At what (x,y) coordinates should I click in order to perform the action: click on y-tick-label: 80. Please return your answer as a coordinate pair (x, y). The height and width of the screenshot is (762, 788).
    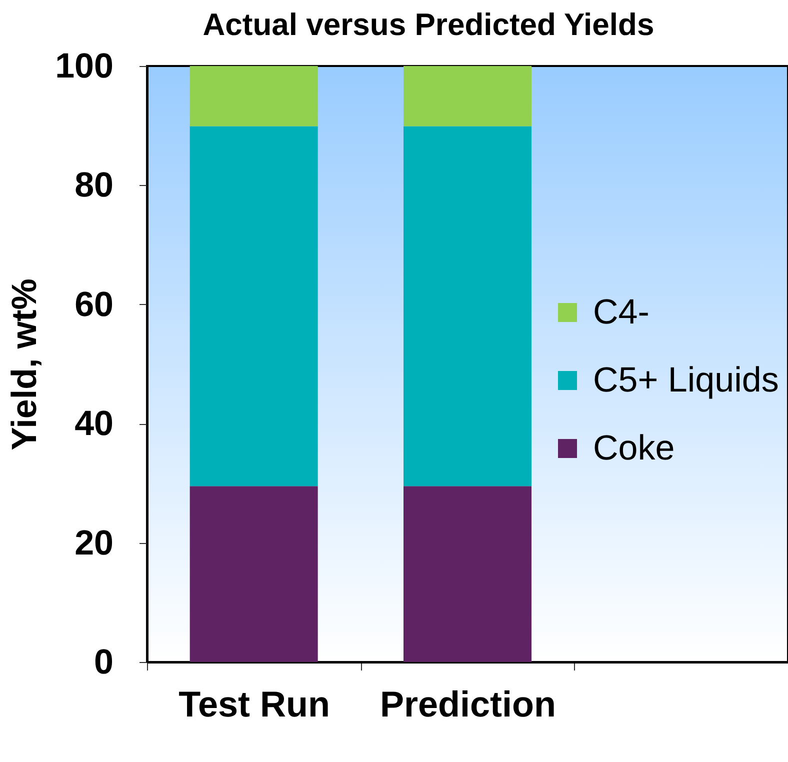
    Looking at the image, I should click on (94, 185).